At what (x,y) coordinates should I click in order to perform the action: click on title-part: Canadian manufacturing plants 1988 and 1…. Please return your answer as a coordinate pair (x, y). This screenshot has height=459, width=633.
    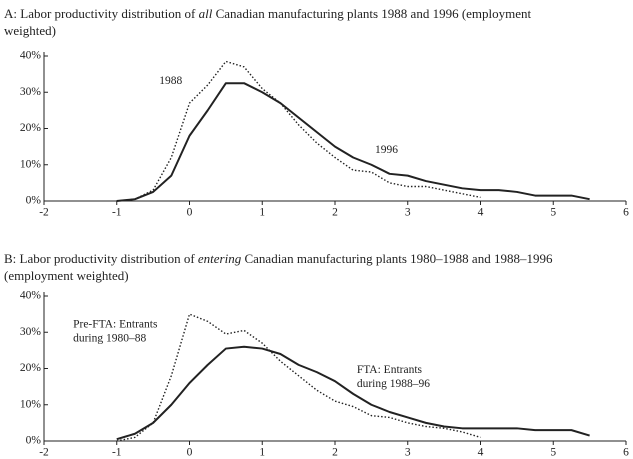
    Looking at the image, I should click on (268, 22).